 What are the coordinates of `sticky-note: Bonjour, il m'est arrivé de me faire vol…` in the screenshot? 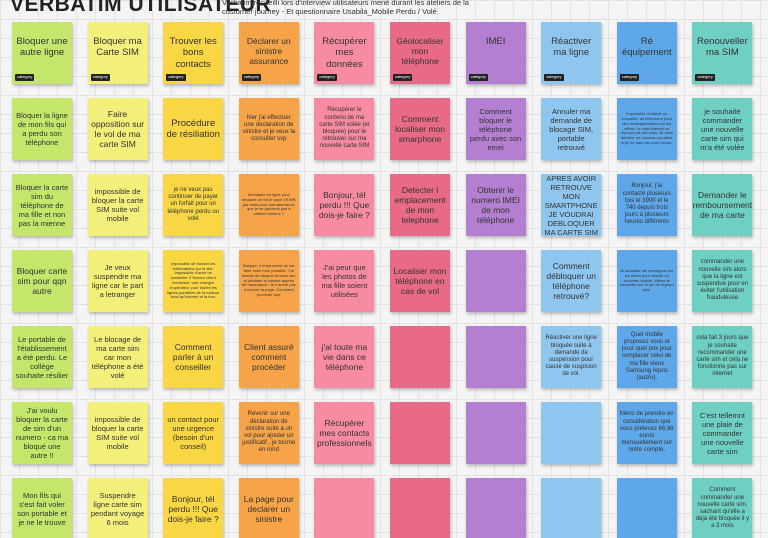 It's located at (268, 281).